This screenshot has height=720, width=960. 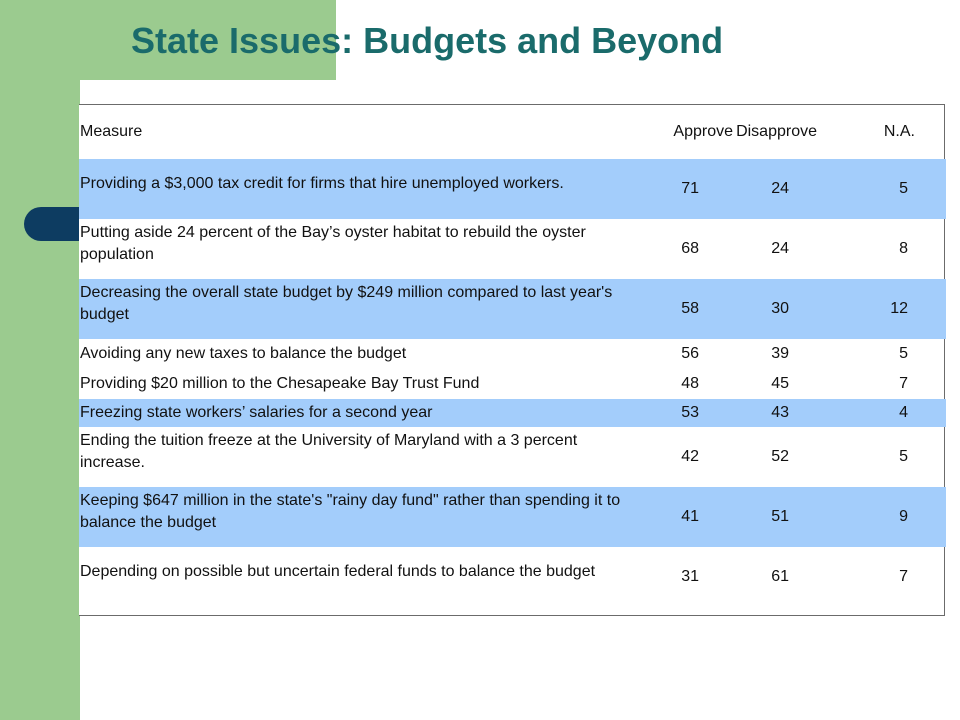 I want to click on slide-title: State Issues: Budgets and Beyond, so click(x=427, y=40).